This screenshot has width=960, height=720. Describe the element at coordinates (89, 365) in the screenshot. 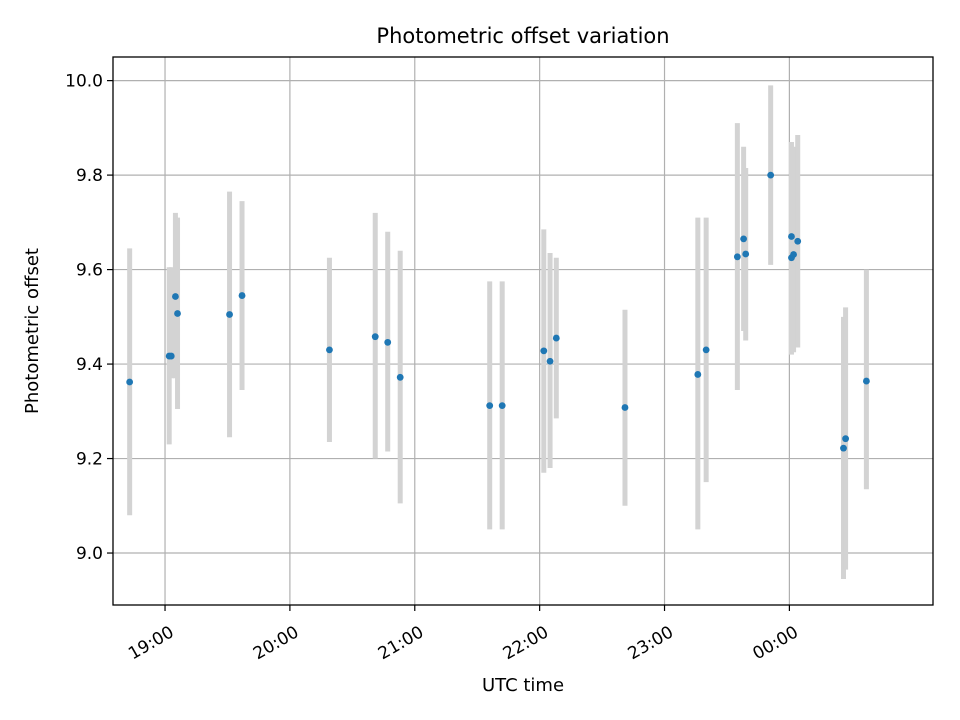

I see `y-tick-label: 9.4` at that location.